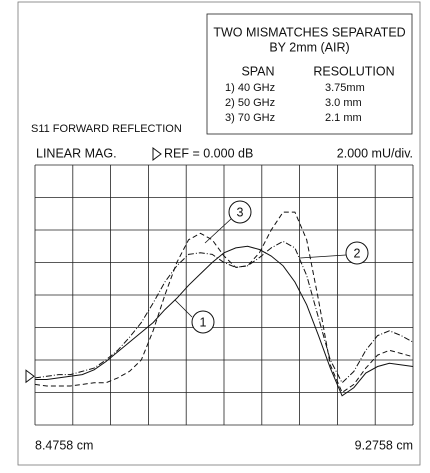  I want to click on info-cell: 3.0 mm, so click(343, 103).